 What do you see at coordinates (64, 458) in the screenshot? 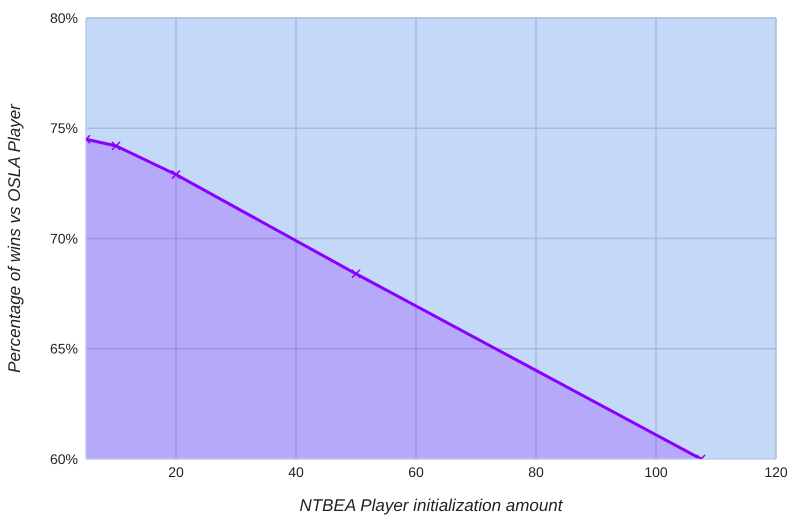
I see `y-tick-label: 60%` at bounding box center [64, 458].